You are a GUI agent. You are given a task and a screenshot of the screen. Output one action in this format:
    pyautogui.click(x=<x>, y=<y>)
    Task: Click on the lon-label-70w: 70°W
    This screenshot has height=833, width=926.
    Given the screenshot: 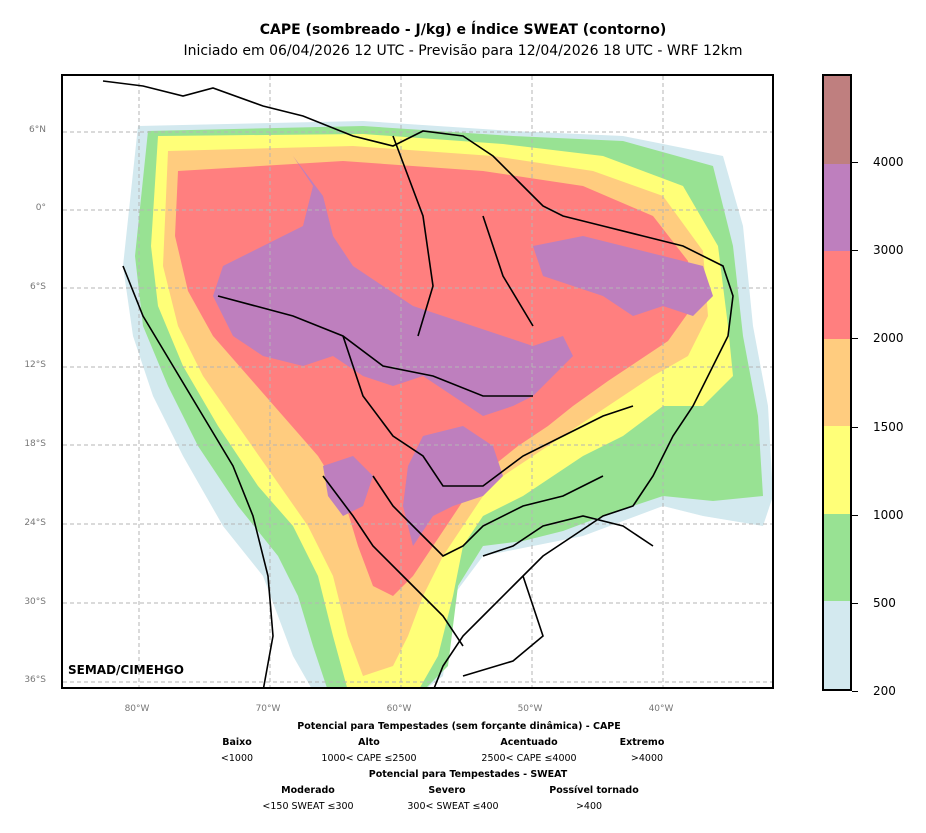 What is the action you would take?
    pyautogui.click(x=268, y=709)
    